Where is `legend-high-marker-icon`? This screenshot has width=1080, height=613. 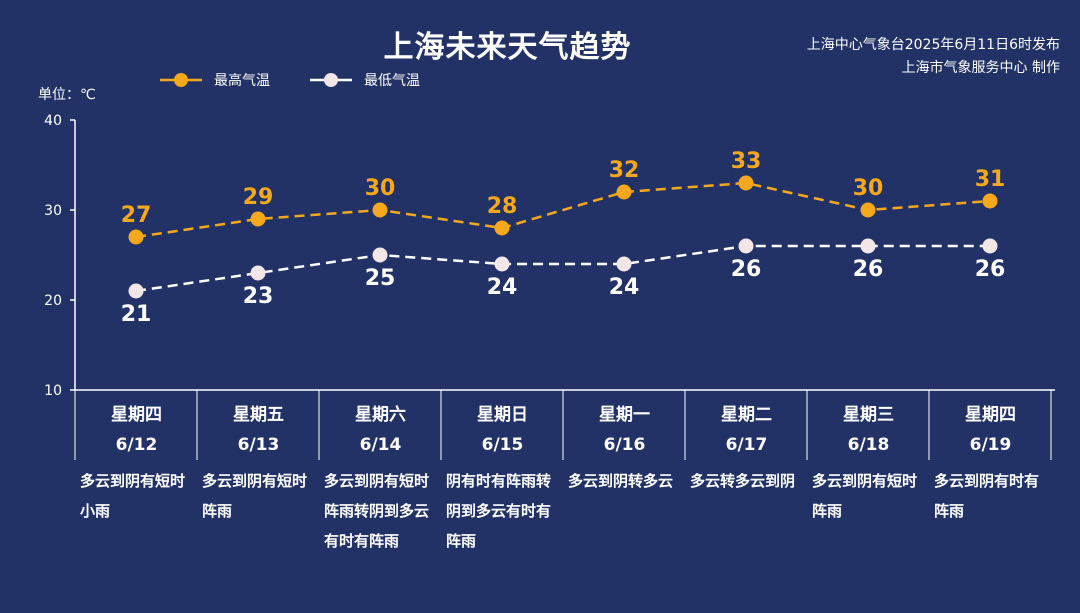 legend-high-marker-icon is located at coordinates (181, 80).